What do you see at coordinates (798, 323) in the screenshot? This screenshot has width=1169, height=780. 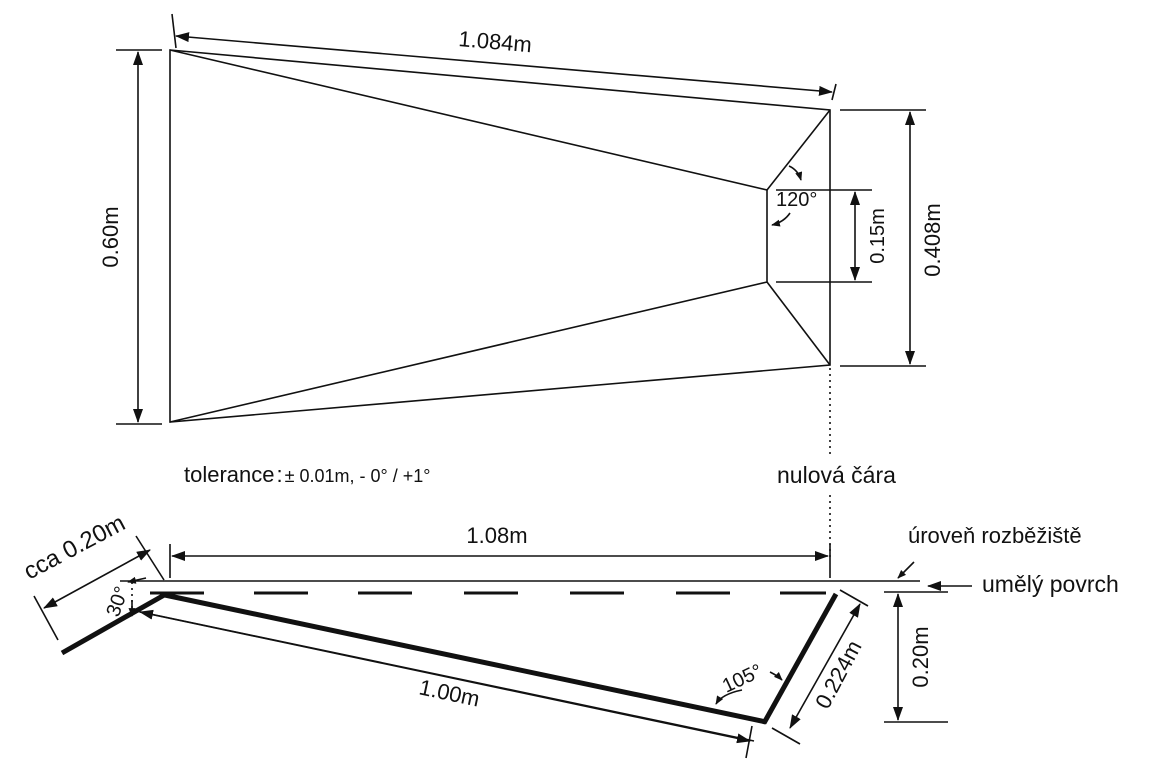 I see `bottom-bevel-line` at bounding box center [798, 323].